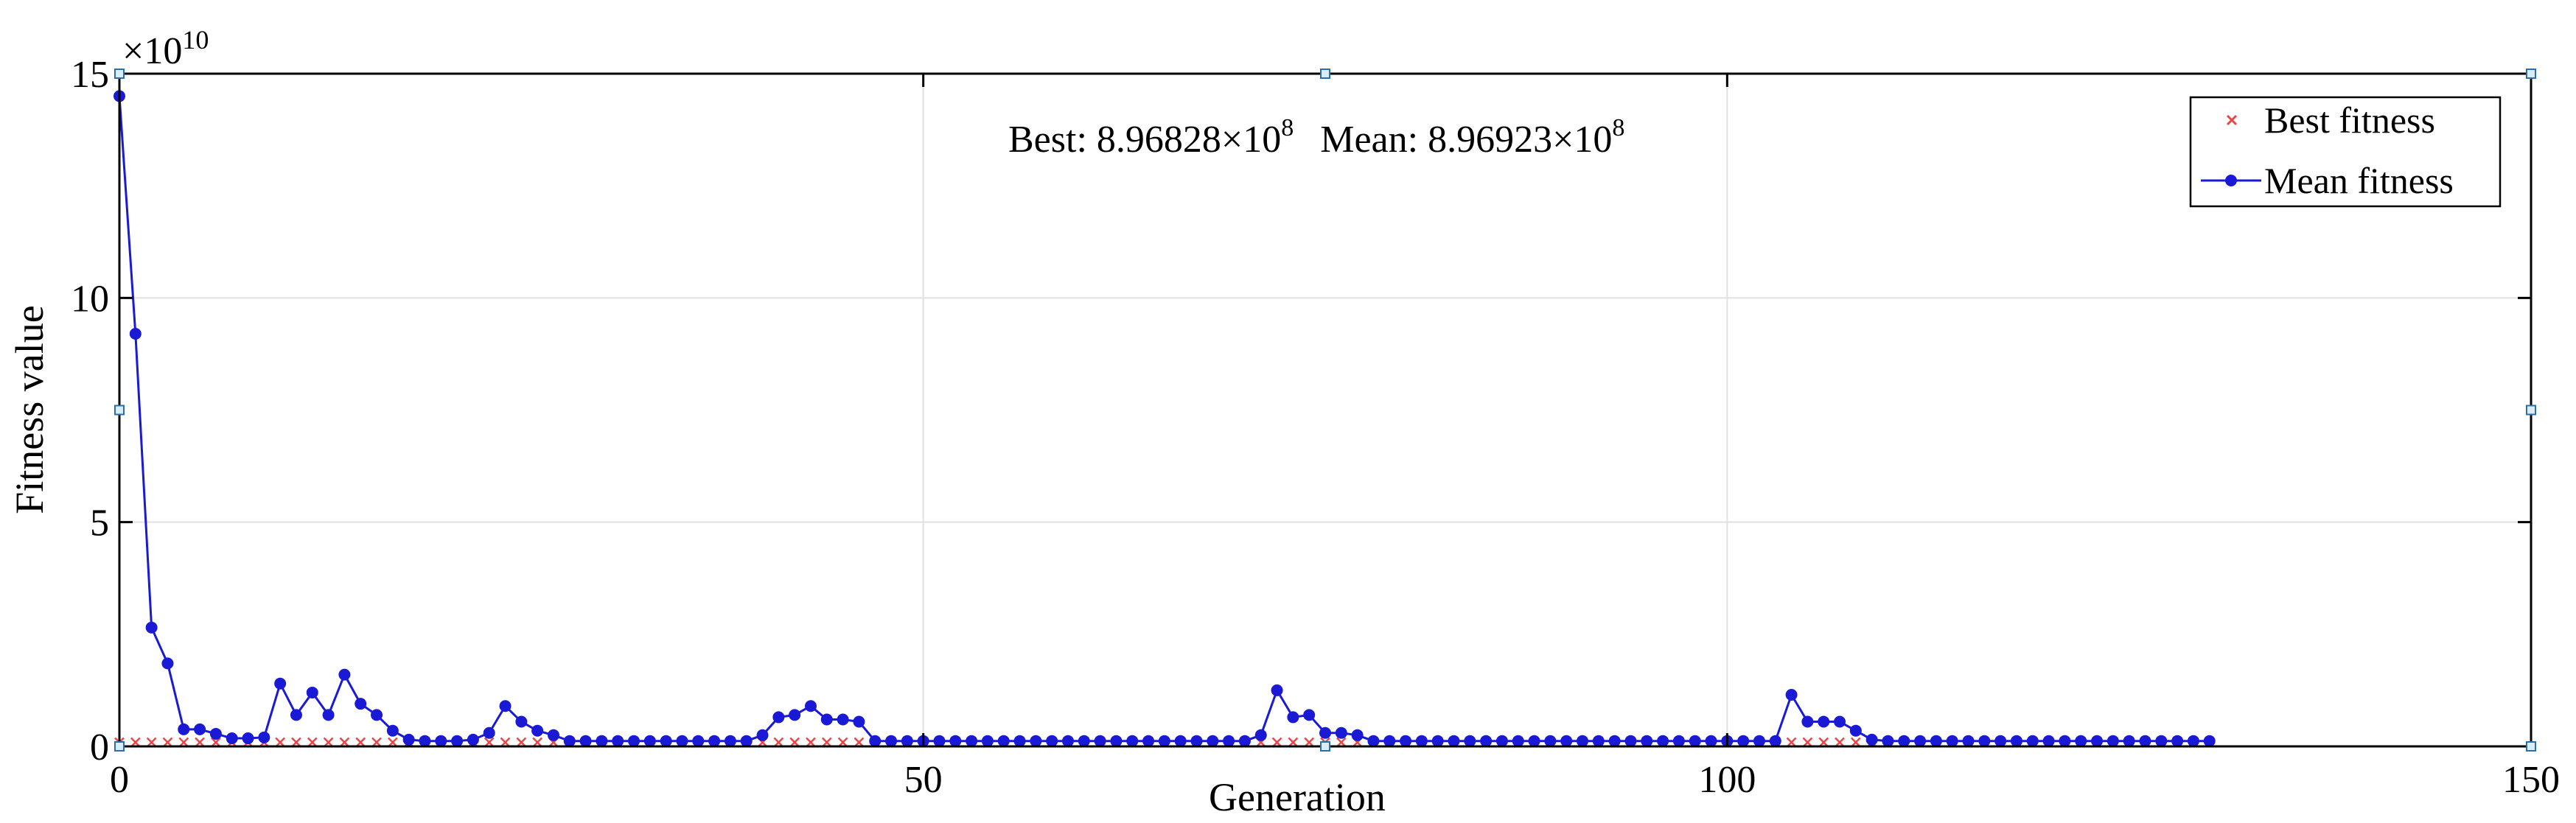  What do you see at coordinates (1189, 140) in the screenshot?
I see `best-mantissa: 8.96828×10` at bounding box center [1189, 140].